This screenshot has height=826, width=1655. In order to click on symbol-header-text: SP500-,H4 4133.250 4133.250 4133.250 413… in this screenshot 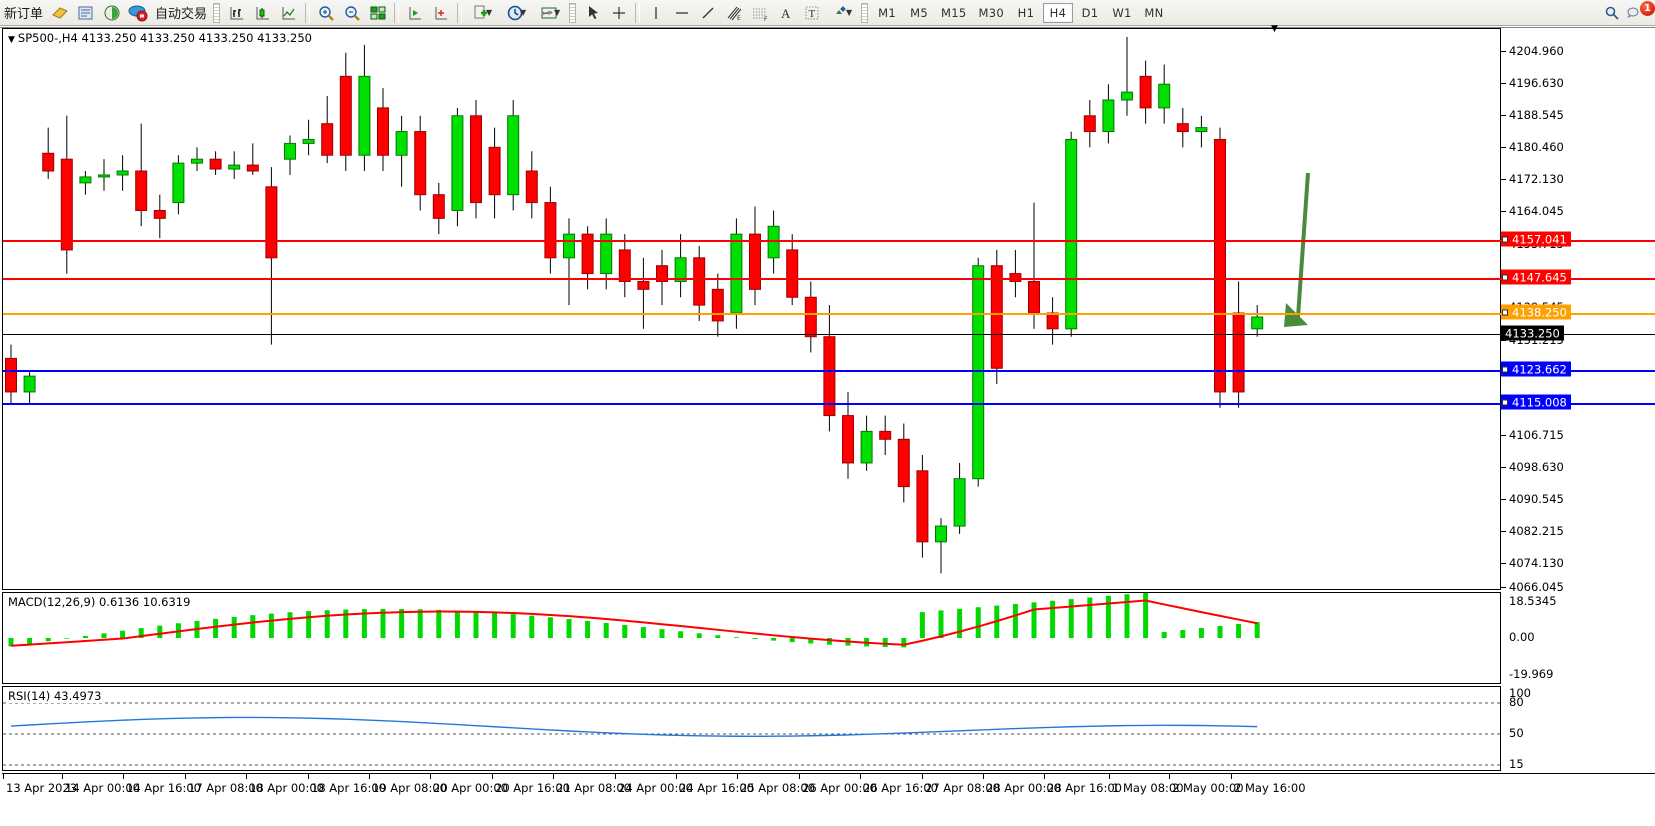, I will do `click(164, 38)`.